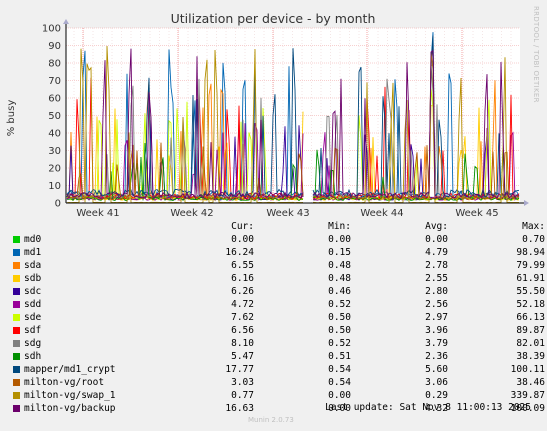 This screenshot has width=547, height=431. Describe the element at coordinates (33, 252) in the screenshot. I see `legend-name: md1` at that location.